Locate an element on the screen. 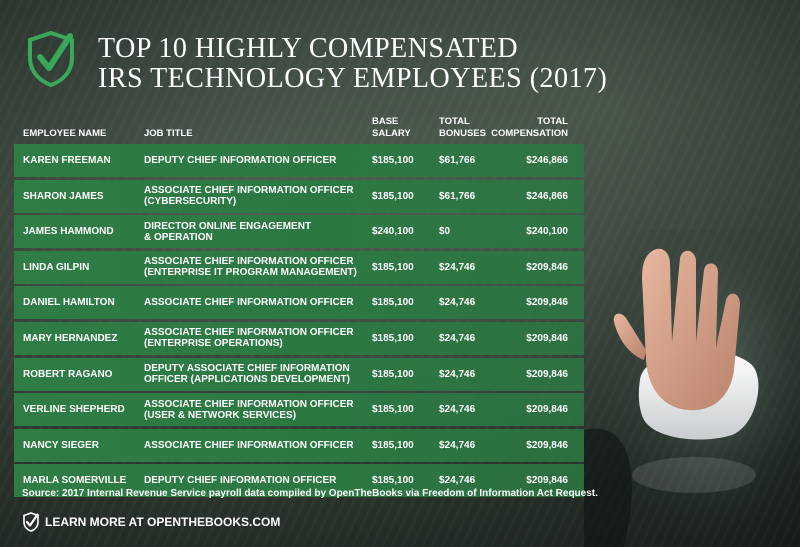 This screenshot has height=547, width=800. header-base-line-1: BASE is located at coordinates (385, 121).